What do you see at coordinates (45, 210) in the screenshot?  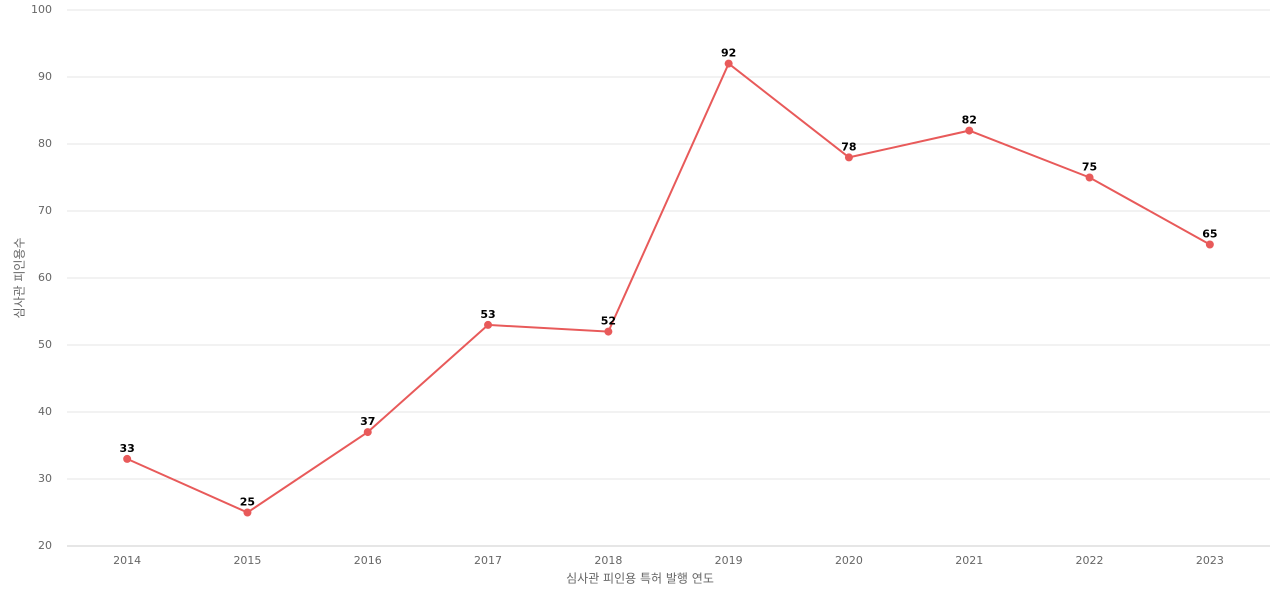 I see `y-tick-label: 70` at bounding box center [45, 210].